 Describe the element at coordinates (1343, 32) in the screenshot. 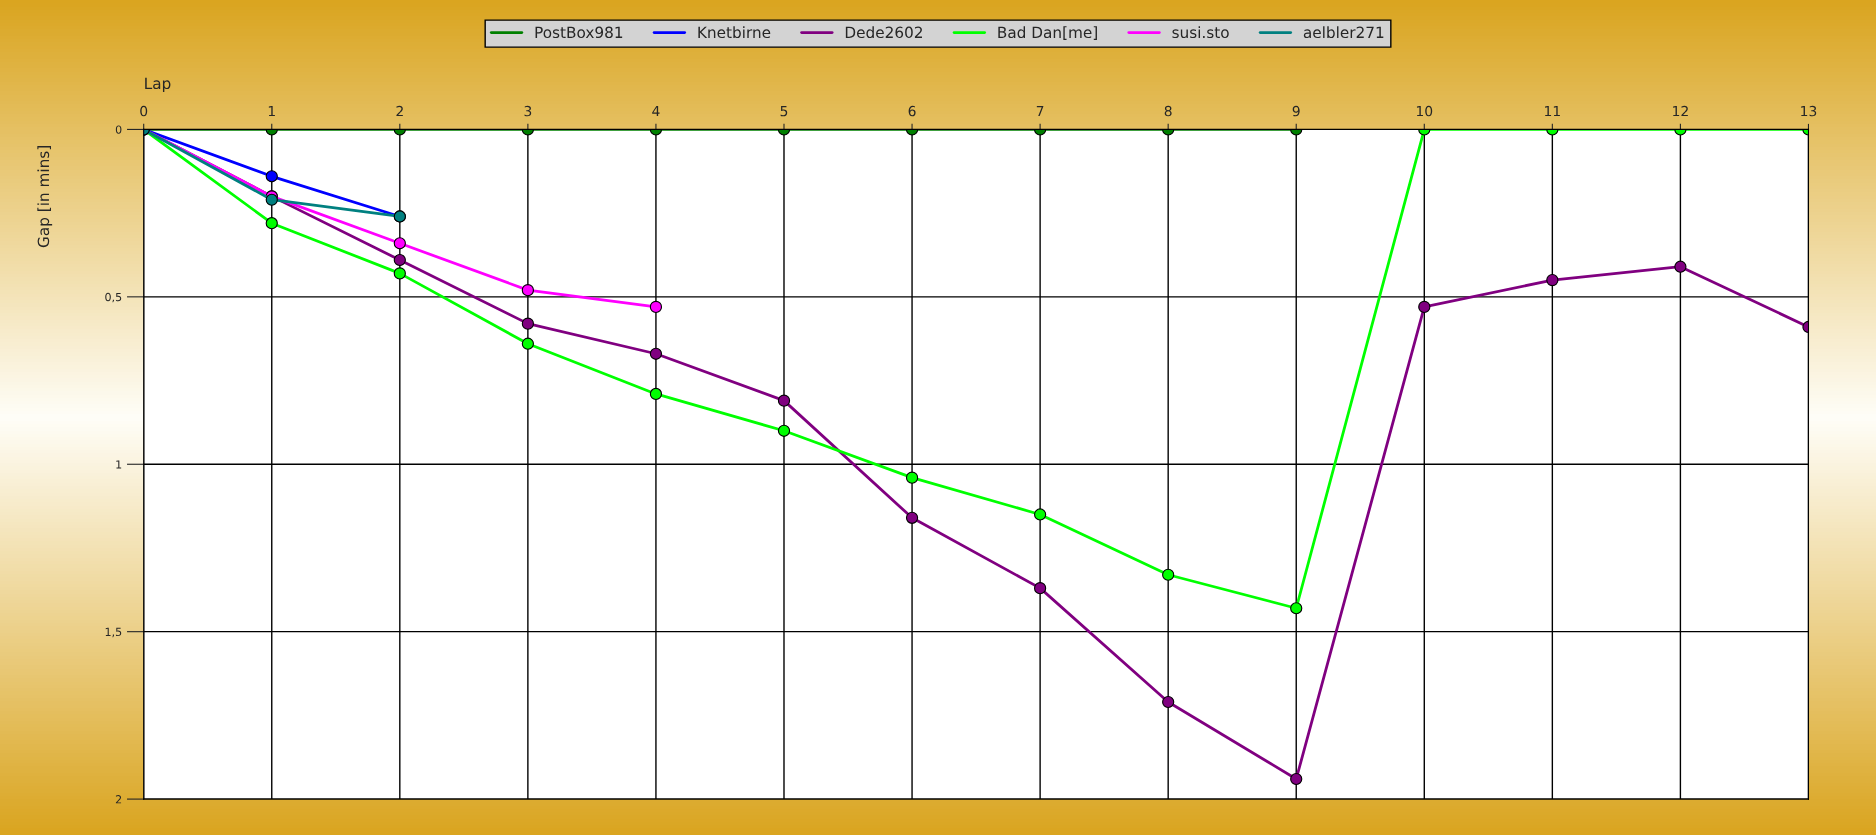

I see `legend-label: aelbler271` at that location.